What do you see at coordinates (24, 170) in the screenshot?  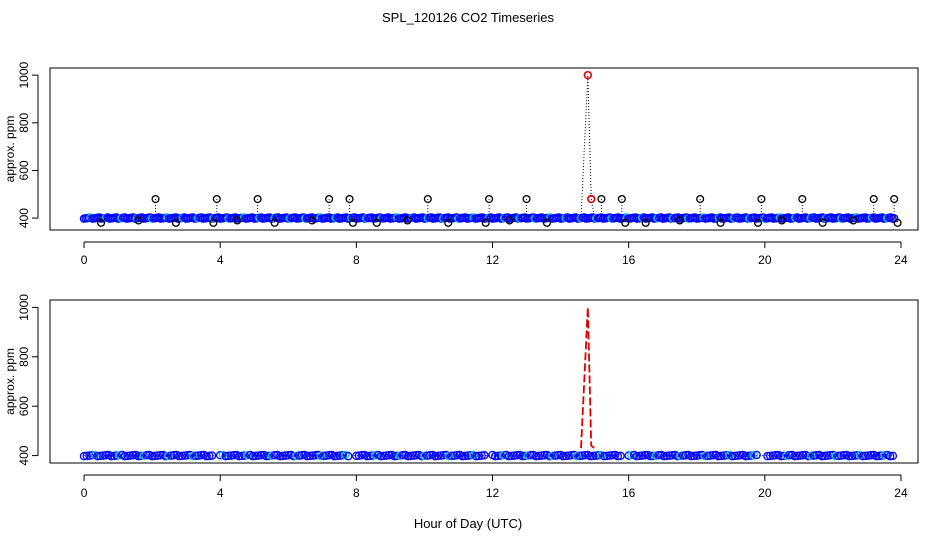 I see `y-tick-label: 600` at bounding box center [24, 170].